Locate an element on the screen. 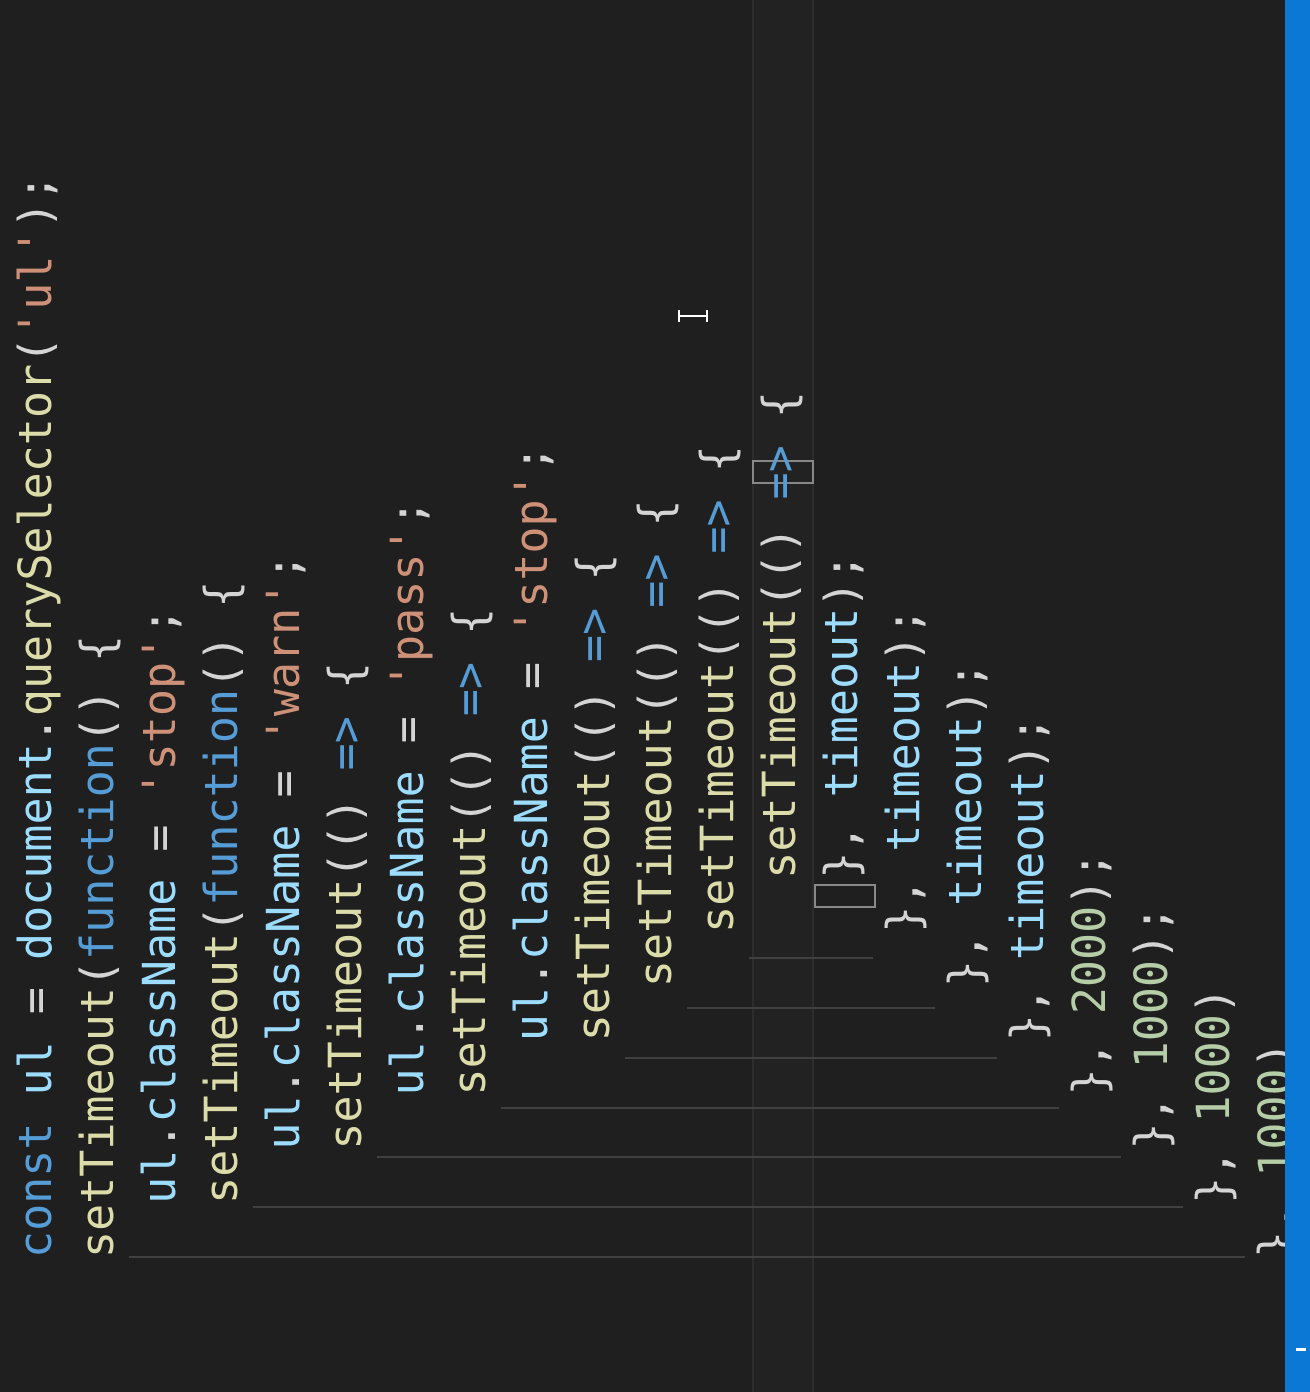 This screenshot has height=1392, width=1310. vertical-scrollbar is located at coordinates (1297, 696).